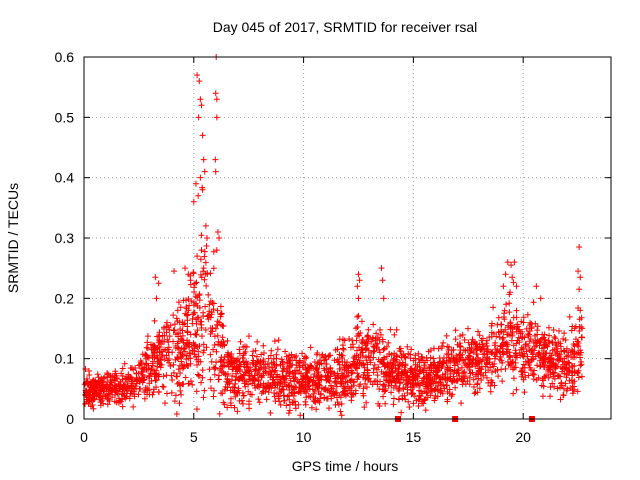  Describe the element at coordinates (304, 437) in the screenshot. I see `x-tick-label: 10` at that location.